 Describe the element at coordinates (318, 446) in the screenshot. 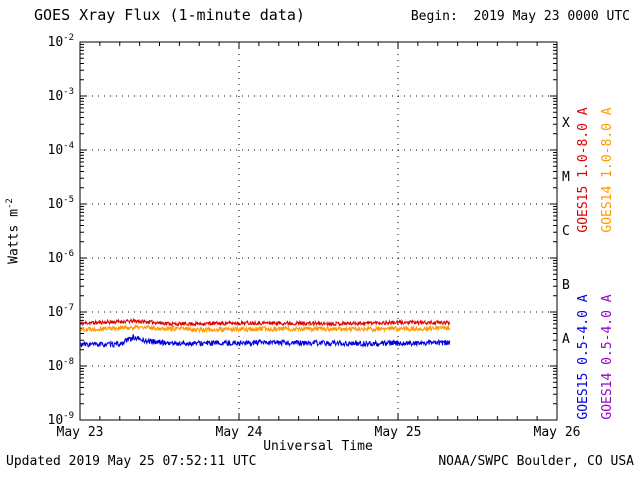

I see `x-axis-label: Universal Time` at that location.